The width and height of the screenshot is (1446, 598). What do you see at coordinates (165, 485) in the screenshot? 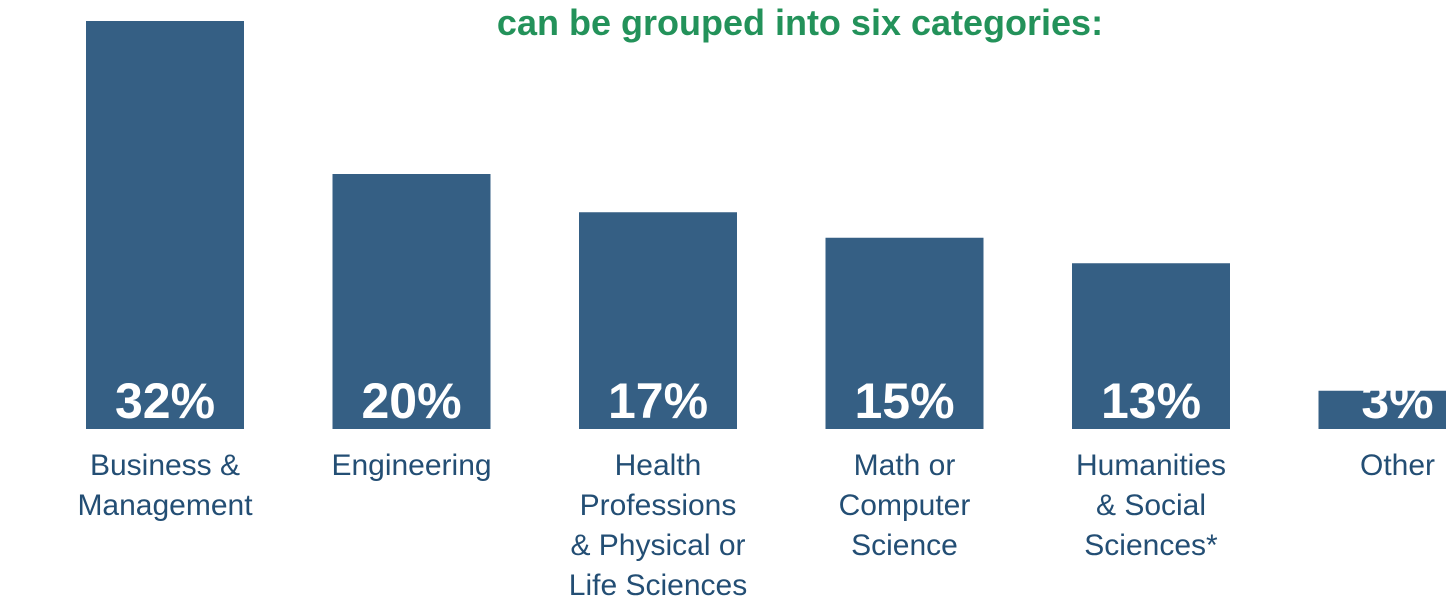
I see `category-label-0: Business & Management` at bounding box center [165, 485].